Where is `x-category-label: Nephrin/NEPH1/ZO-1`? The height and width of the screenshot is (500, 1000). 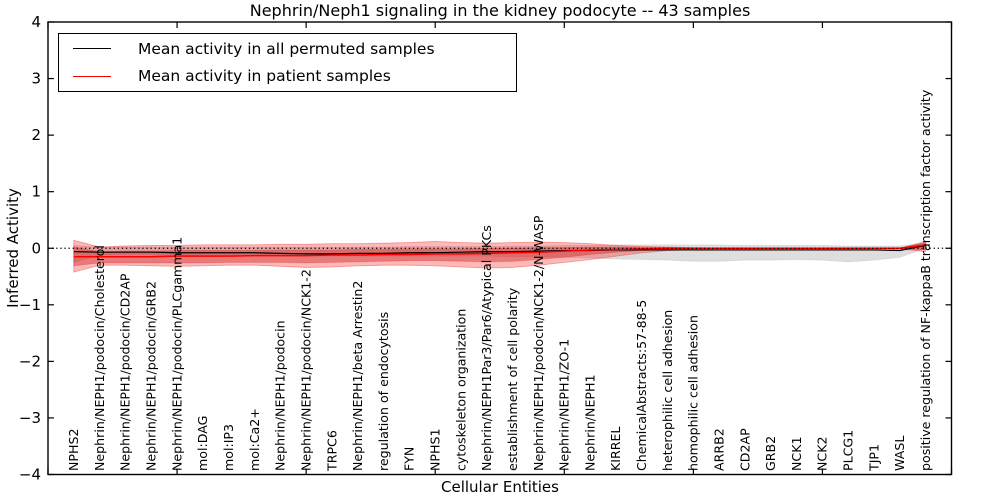
x-category-label: Nephrin/NEPH1/ZO-1 is located at coordinates (564, 405).